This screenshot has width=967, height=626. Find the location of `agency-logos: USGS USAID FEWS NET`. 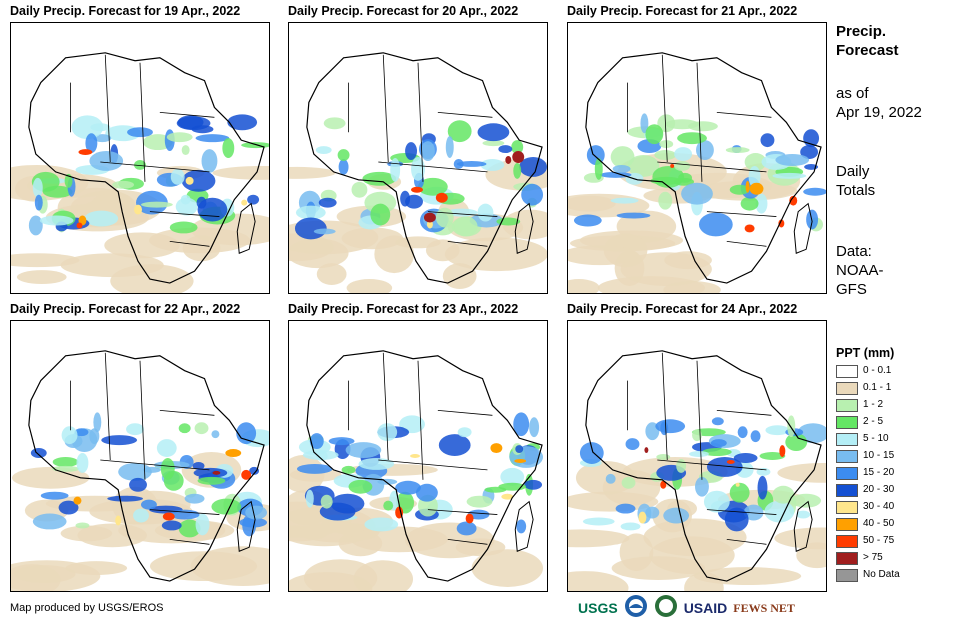

agency-logos: USGS USAID FEWS NET is located at coordinates (686, 608).